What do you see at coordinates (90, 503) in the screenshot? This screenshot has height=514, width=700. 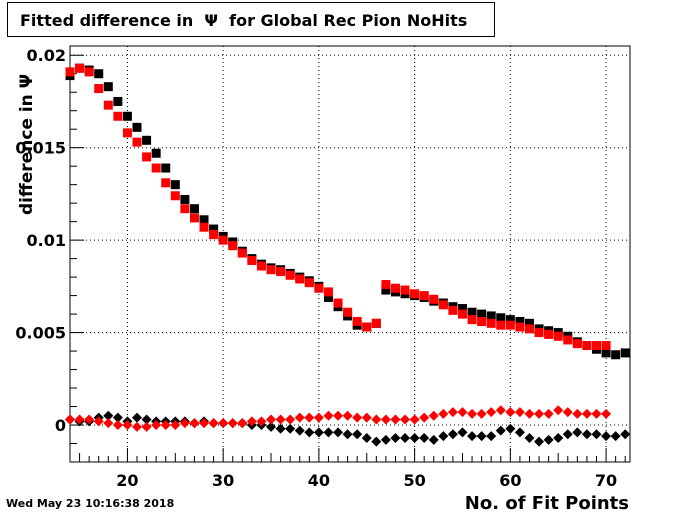 I see `timestamp: Wed May 23 10:16:38 2018` at bounding box center [90, 503].